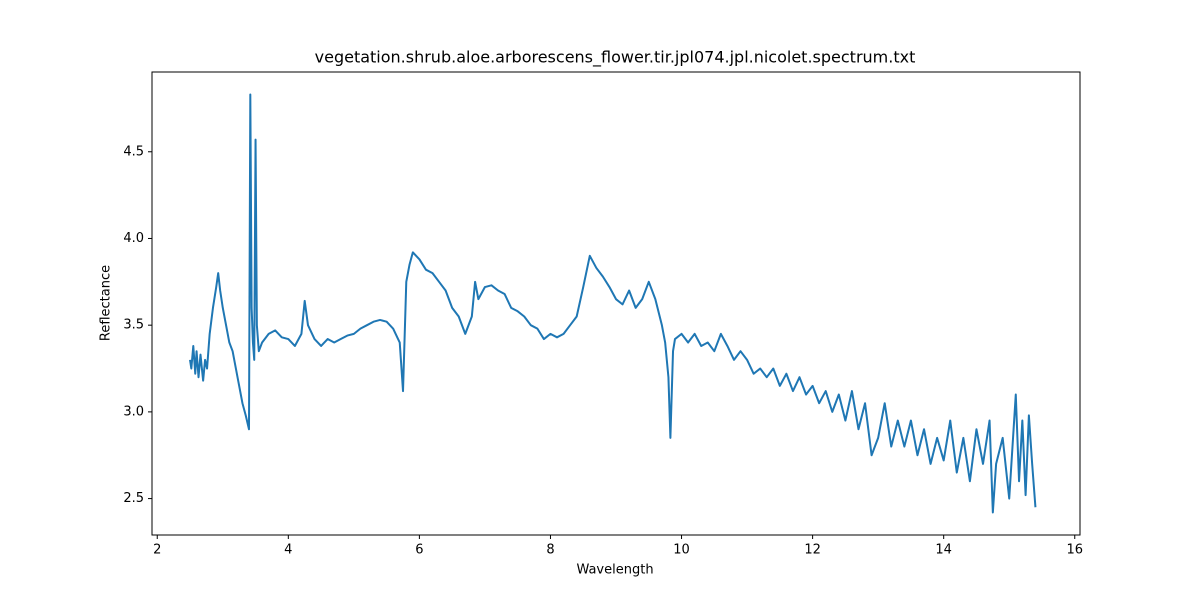 This screenshot has width=1200, height=600. What do you see at coordinates (812, 550) in the screenshot?
I see `x-tick-label: 12` at bounding box center [812, 550].